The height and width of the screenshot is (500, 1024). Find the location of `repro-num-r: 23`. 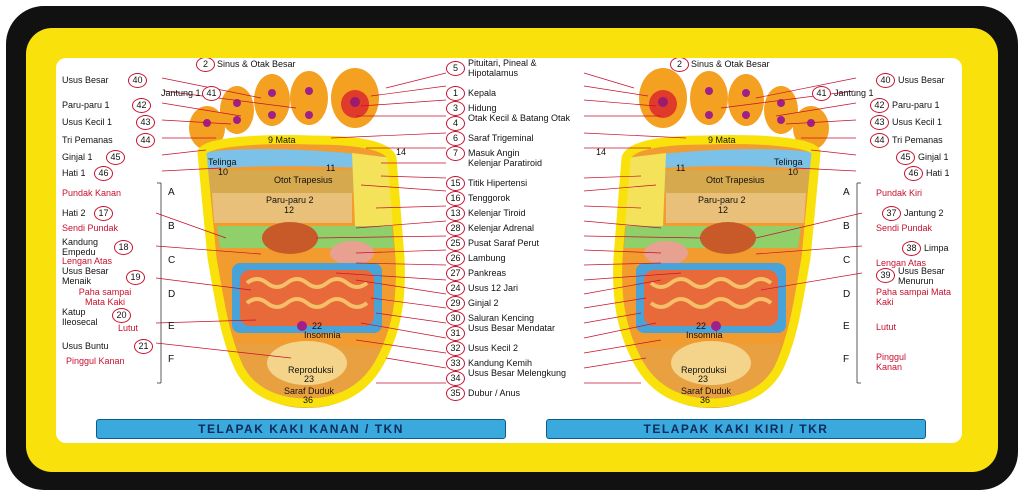

repro-num-r: 23 is located at coordinates (703, 379).